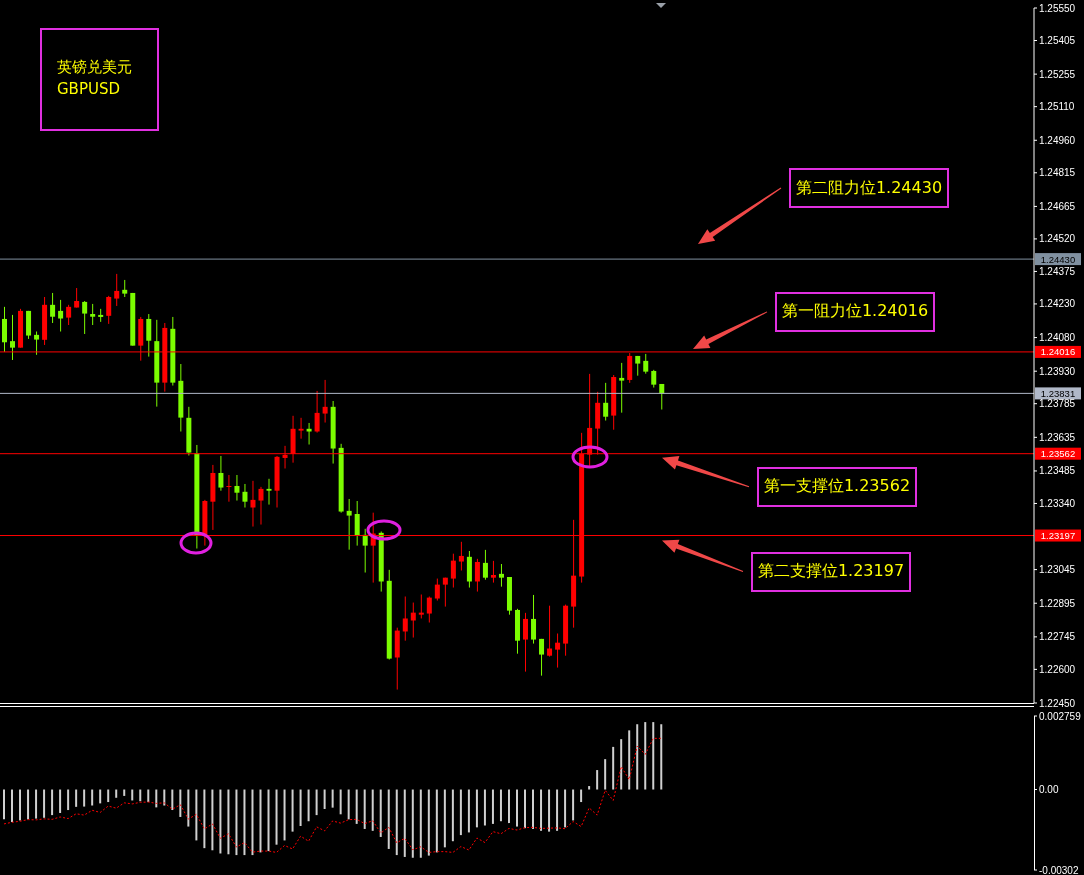 This screenshot has width=1084, height=875. I want to click on y-tick-label: 0.002759, so click(1060, 716).